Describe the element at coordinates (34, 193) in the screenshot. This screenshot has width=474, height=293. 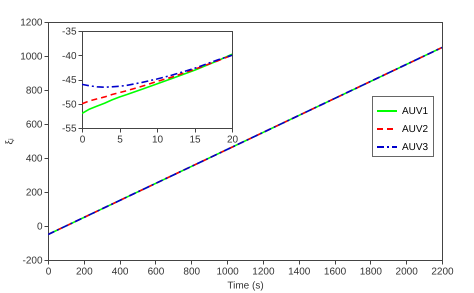
I see `y-tick-label: 200` at that location.